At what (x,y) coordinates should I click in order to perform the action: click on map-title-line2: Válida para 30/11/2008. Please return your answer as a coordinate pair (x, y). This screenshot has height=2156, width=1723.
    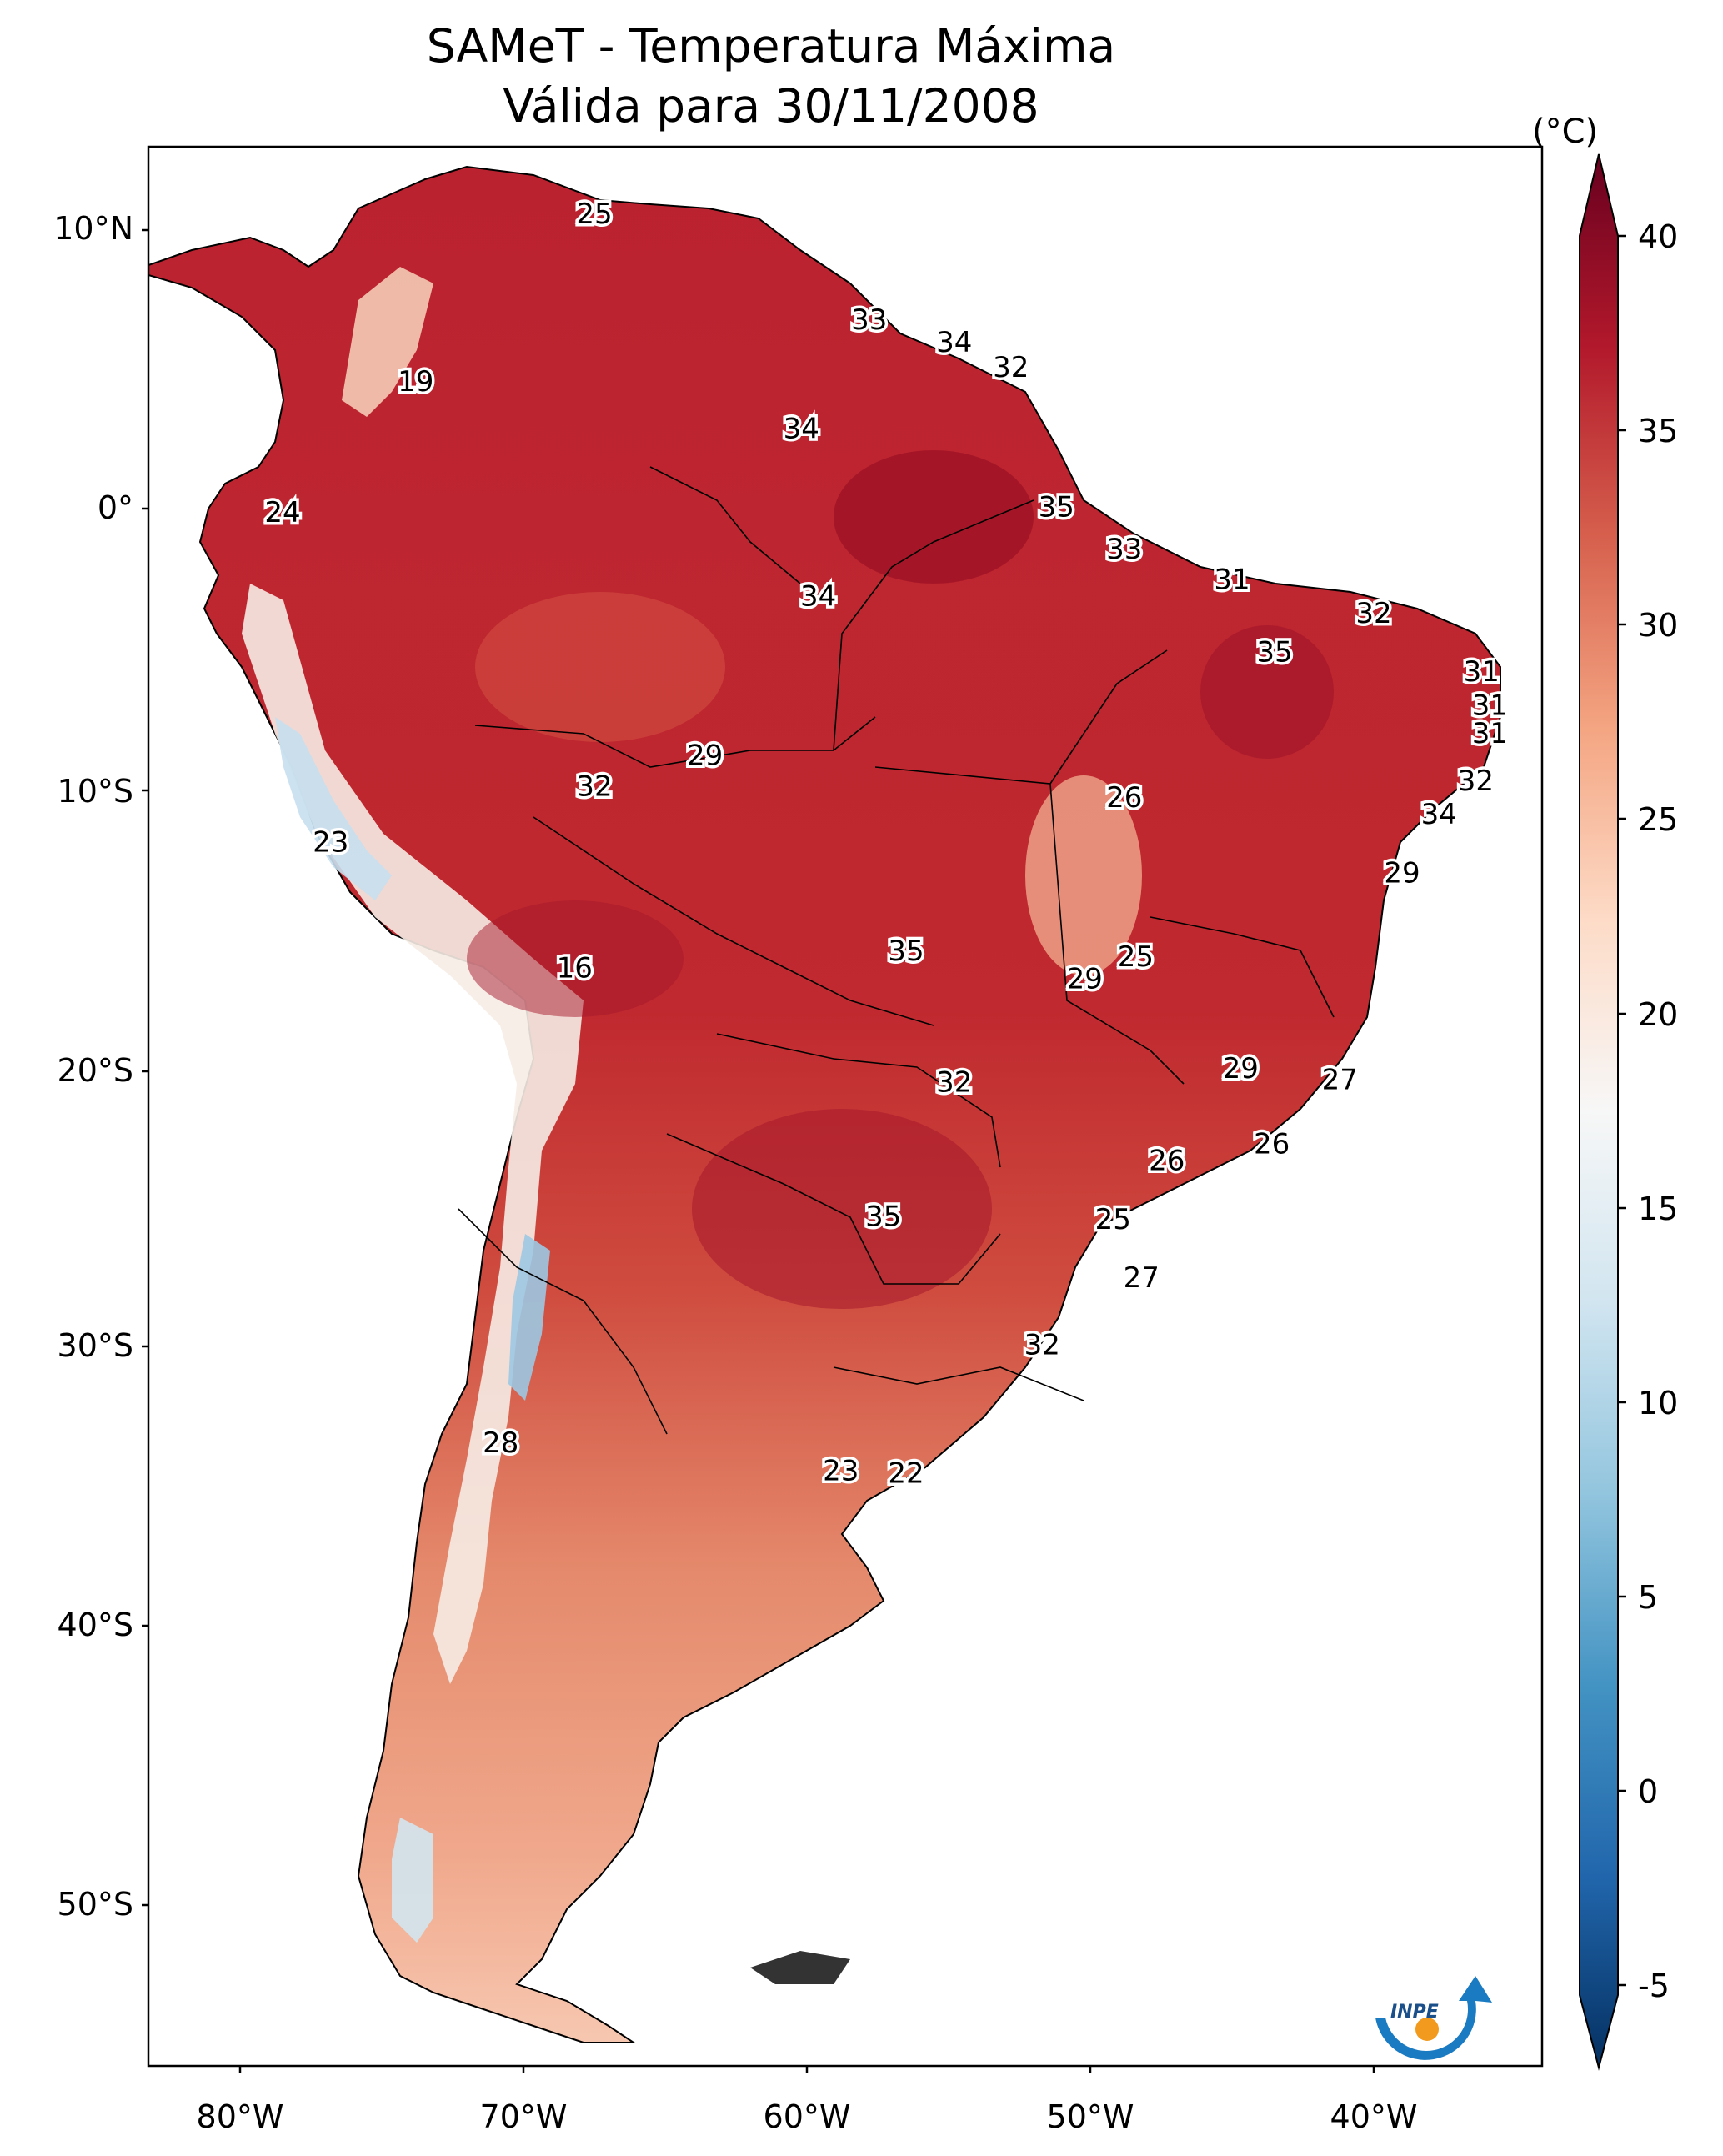
    Looking at the image, I should click on (771, 106).